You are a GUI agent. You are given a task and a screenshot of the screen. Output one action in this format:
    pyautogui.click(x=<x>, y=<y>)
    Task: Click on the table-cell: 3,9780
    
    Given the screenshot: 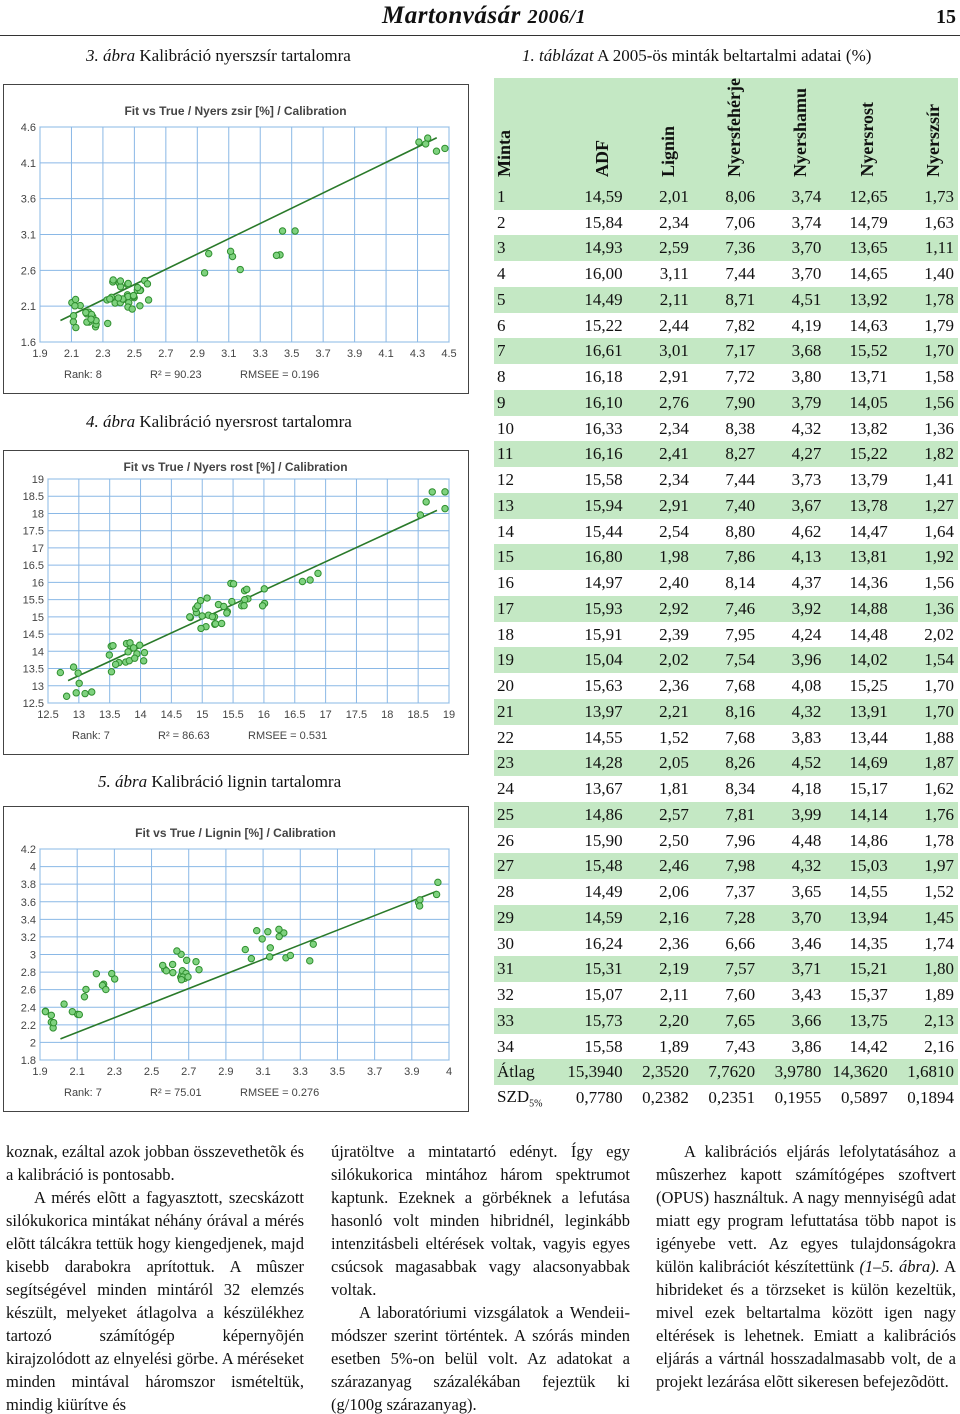 What is the action you would take?
    pyautogui.click(x=792, y=1072)
    